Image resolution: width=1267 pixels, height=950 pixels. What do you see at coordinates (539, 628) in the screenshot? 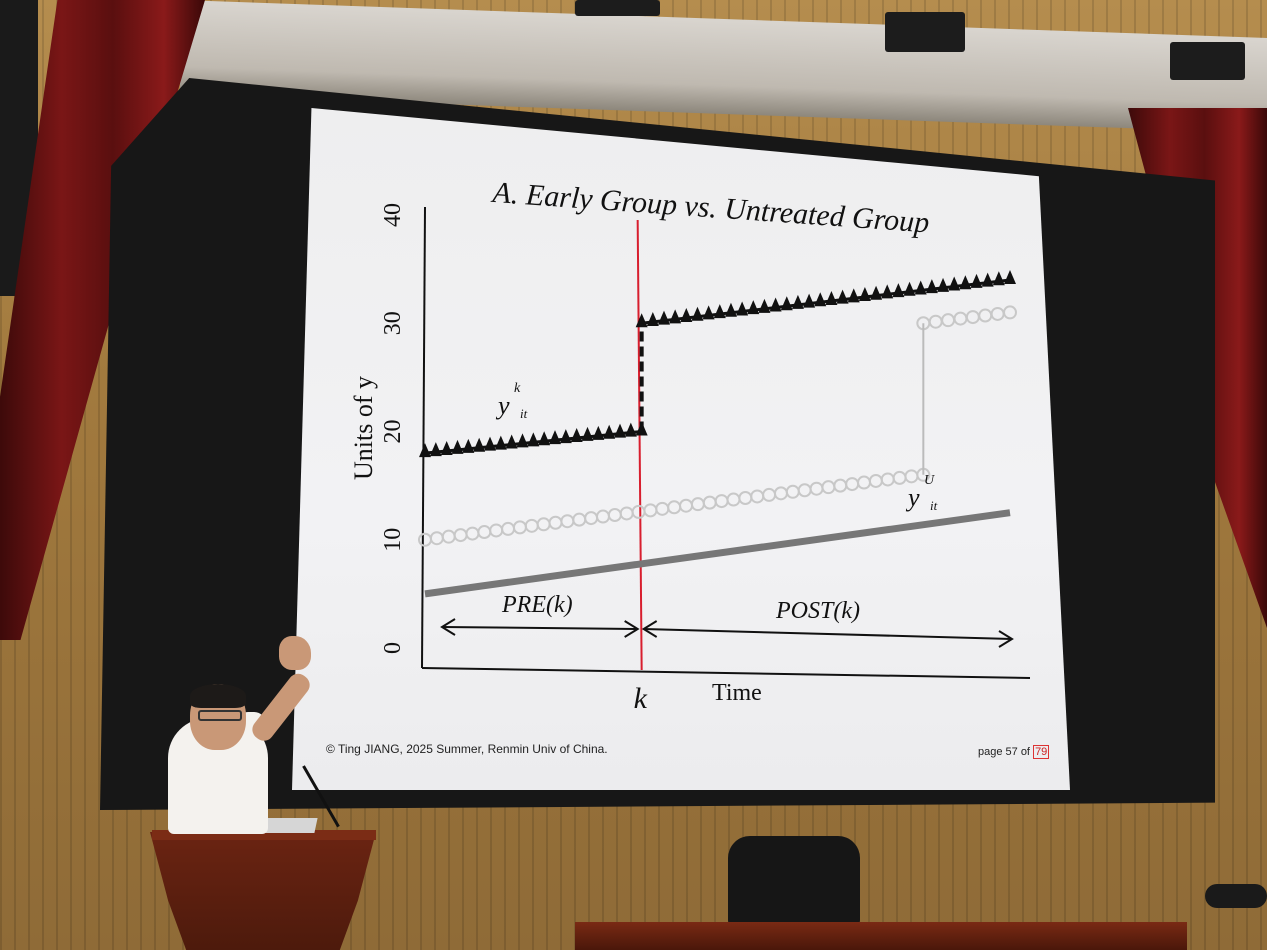
I see `pre-arrow` at bounding box center [539, 628].